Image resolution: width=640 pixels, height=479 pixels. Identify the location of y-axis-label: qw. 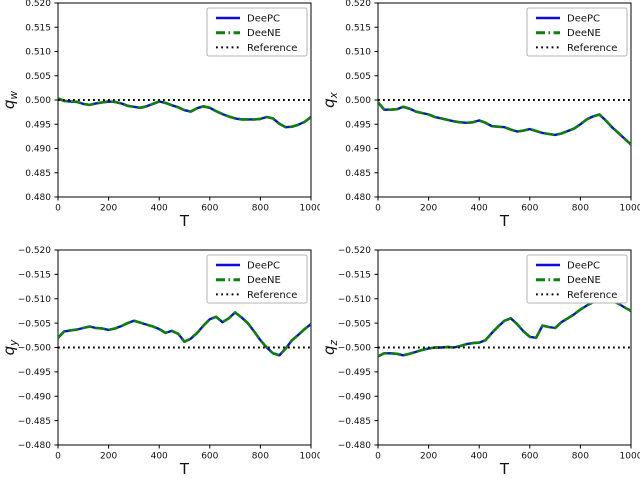
(10, 100).